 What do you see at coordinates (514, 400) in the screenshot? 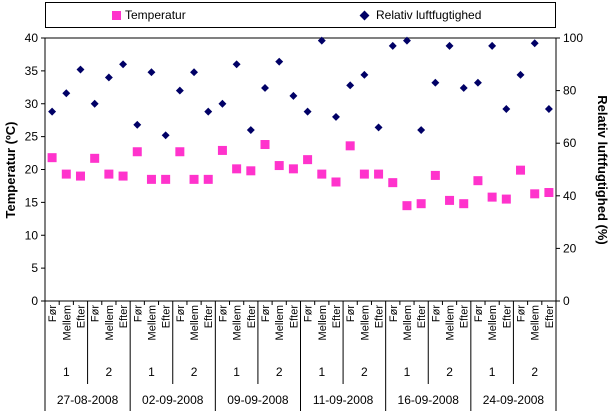
I see `date-label: 24-09-2008` at bounding box center [514, 400].